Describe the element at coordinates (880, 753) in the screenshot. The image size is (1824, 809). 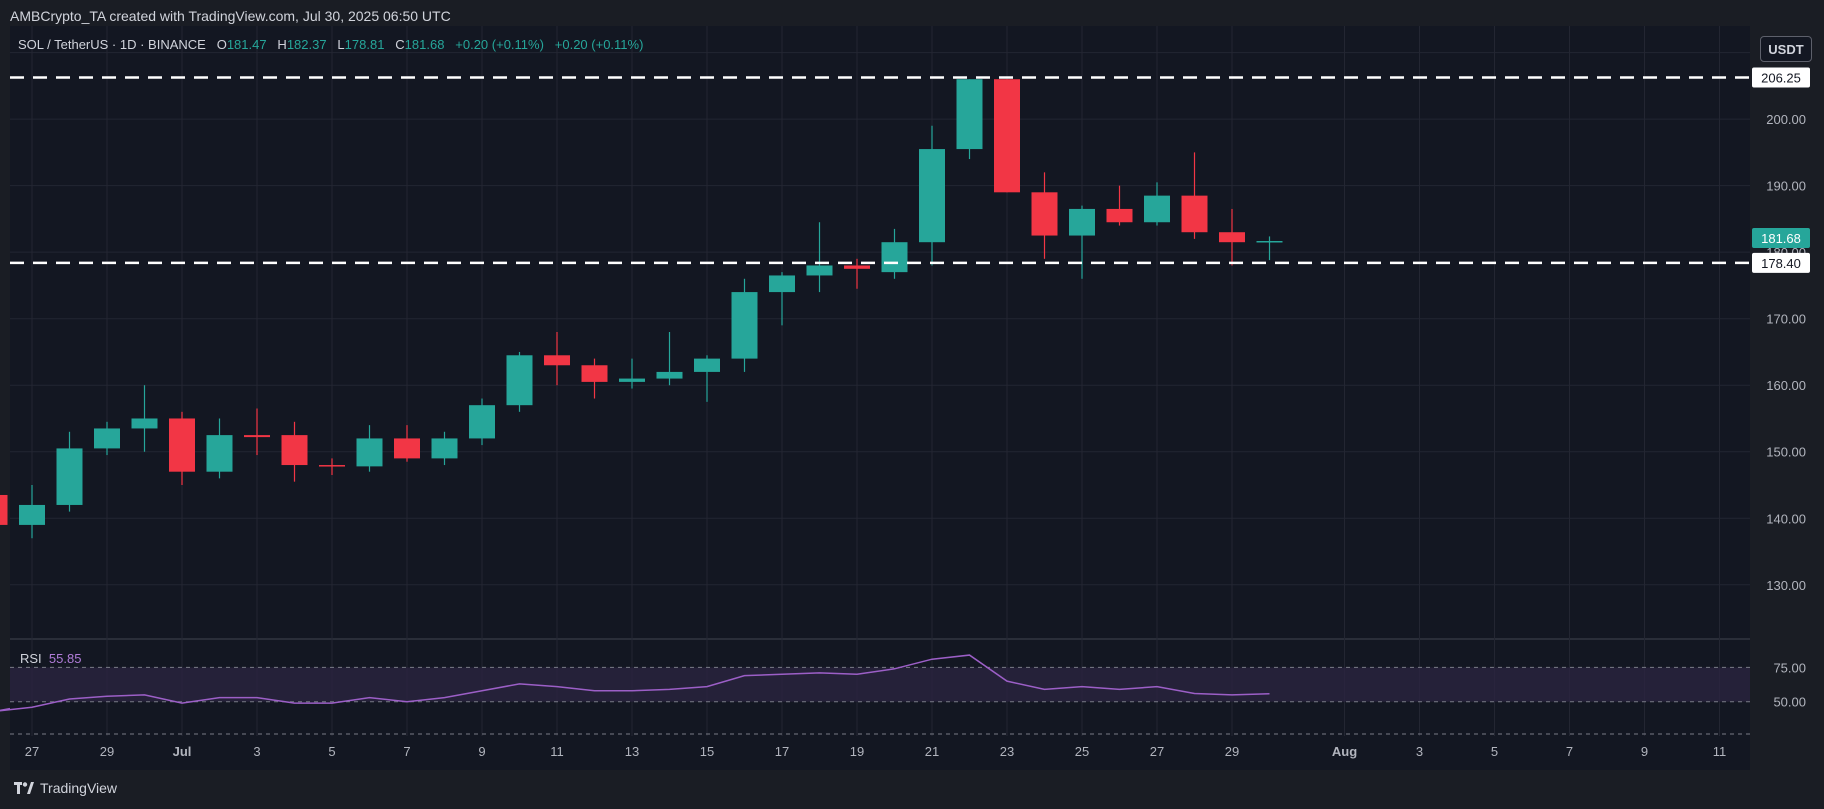
I see `time-axis-pane` at that location.